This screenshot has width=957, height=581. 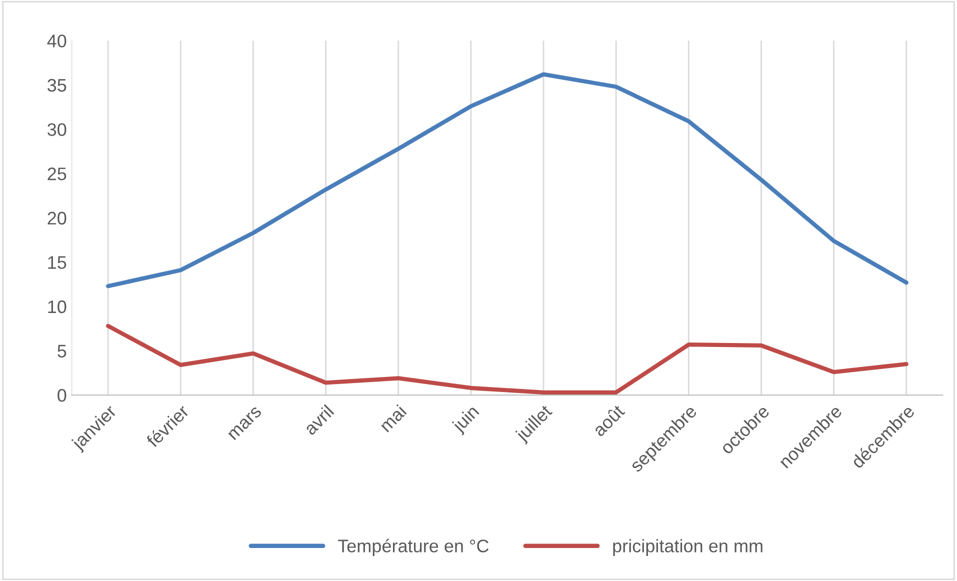 What do you see at coordinates (62, 351) in the screenshot?
I see `y-tick-label: 5` at bounding box center [62, 351].